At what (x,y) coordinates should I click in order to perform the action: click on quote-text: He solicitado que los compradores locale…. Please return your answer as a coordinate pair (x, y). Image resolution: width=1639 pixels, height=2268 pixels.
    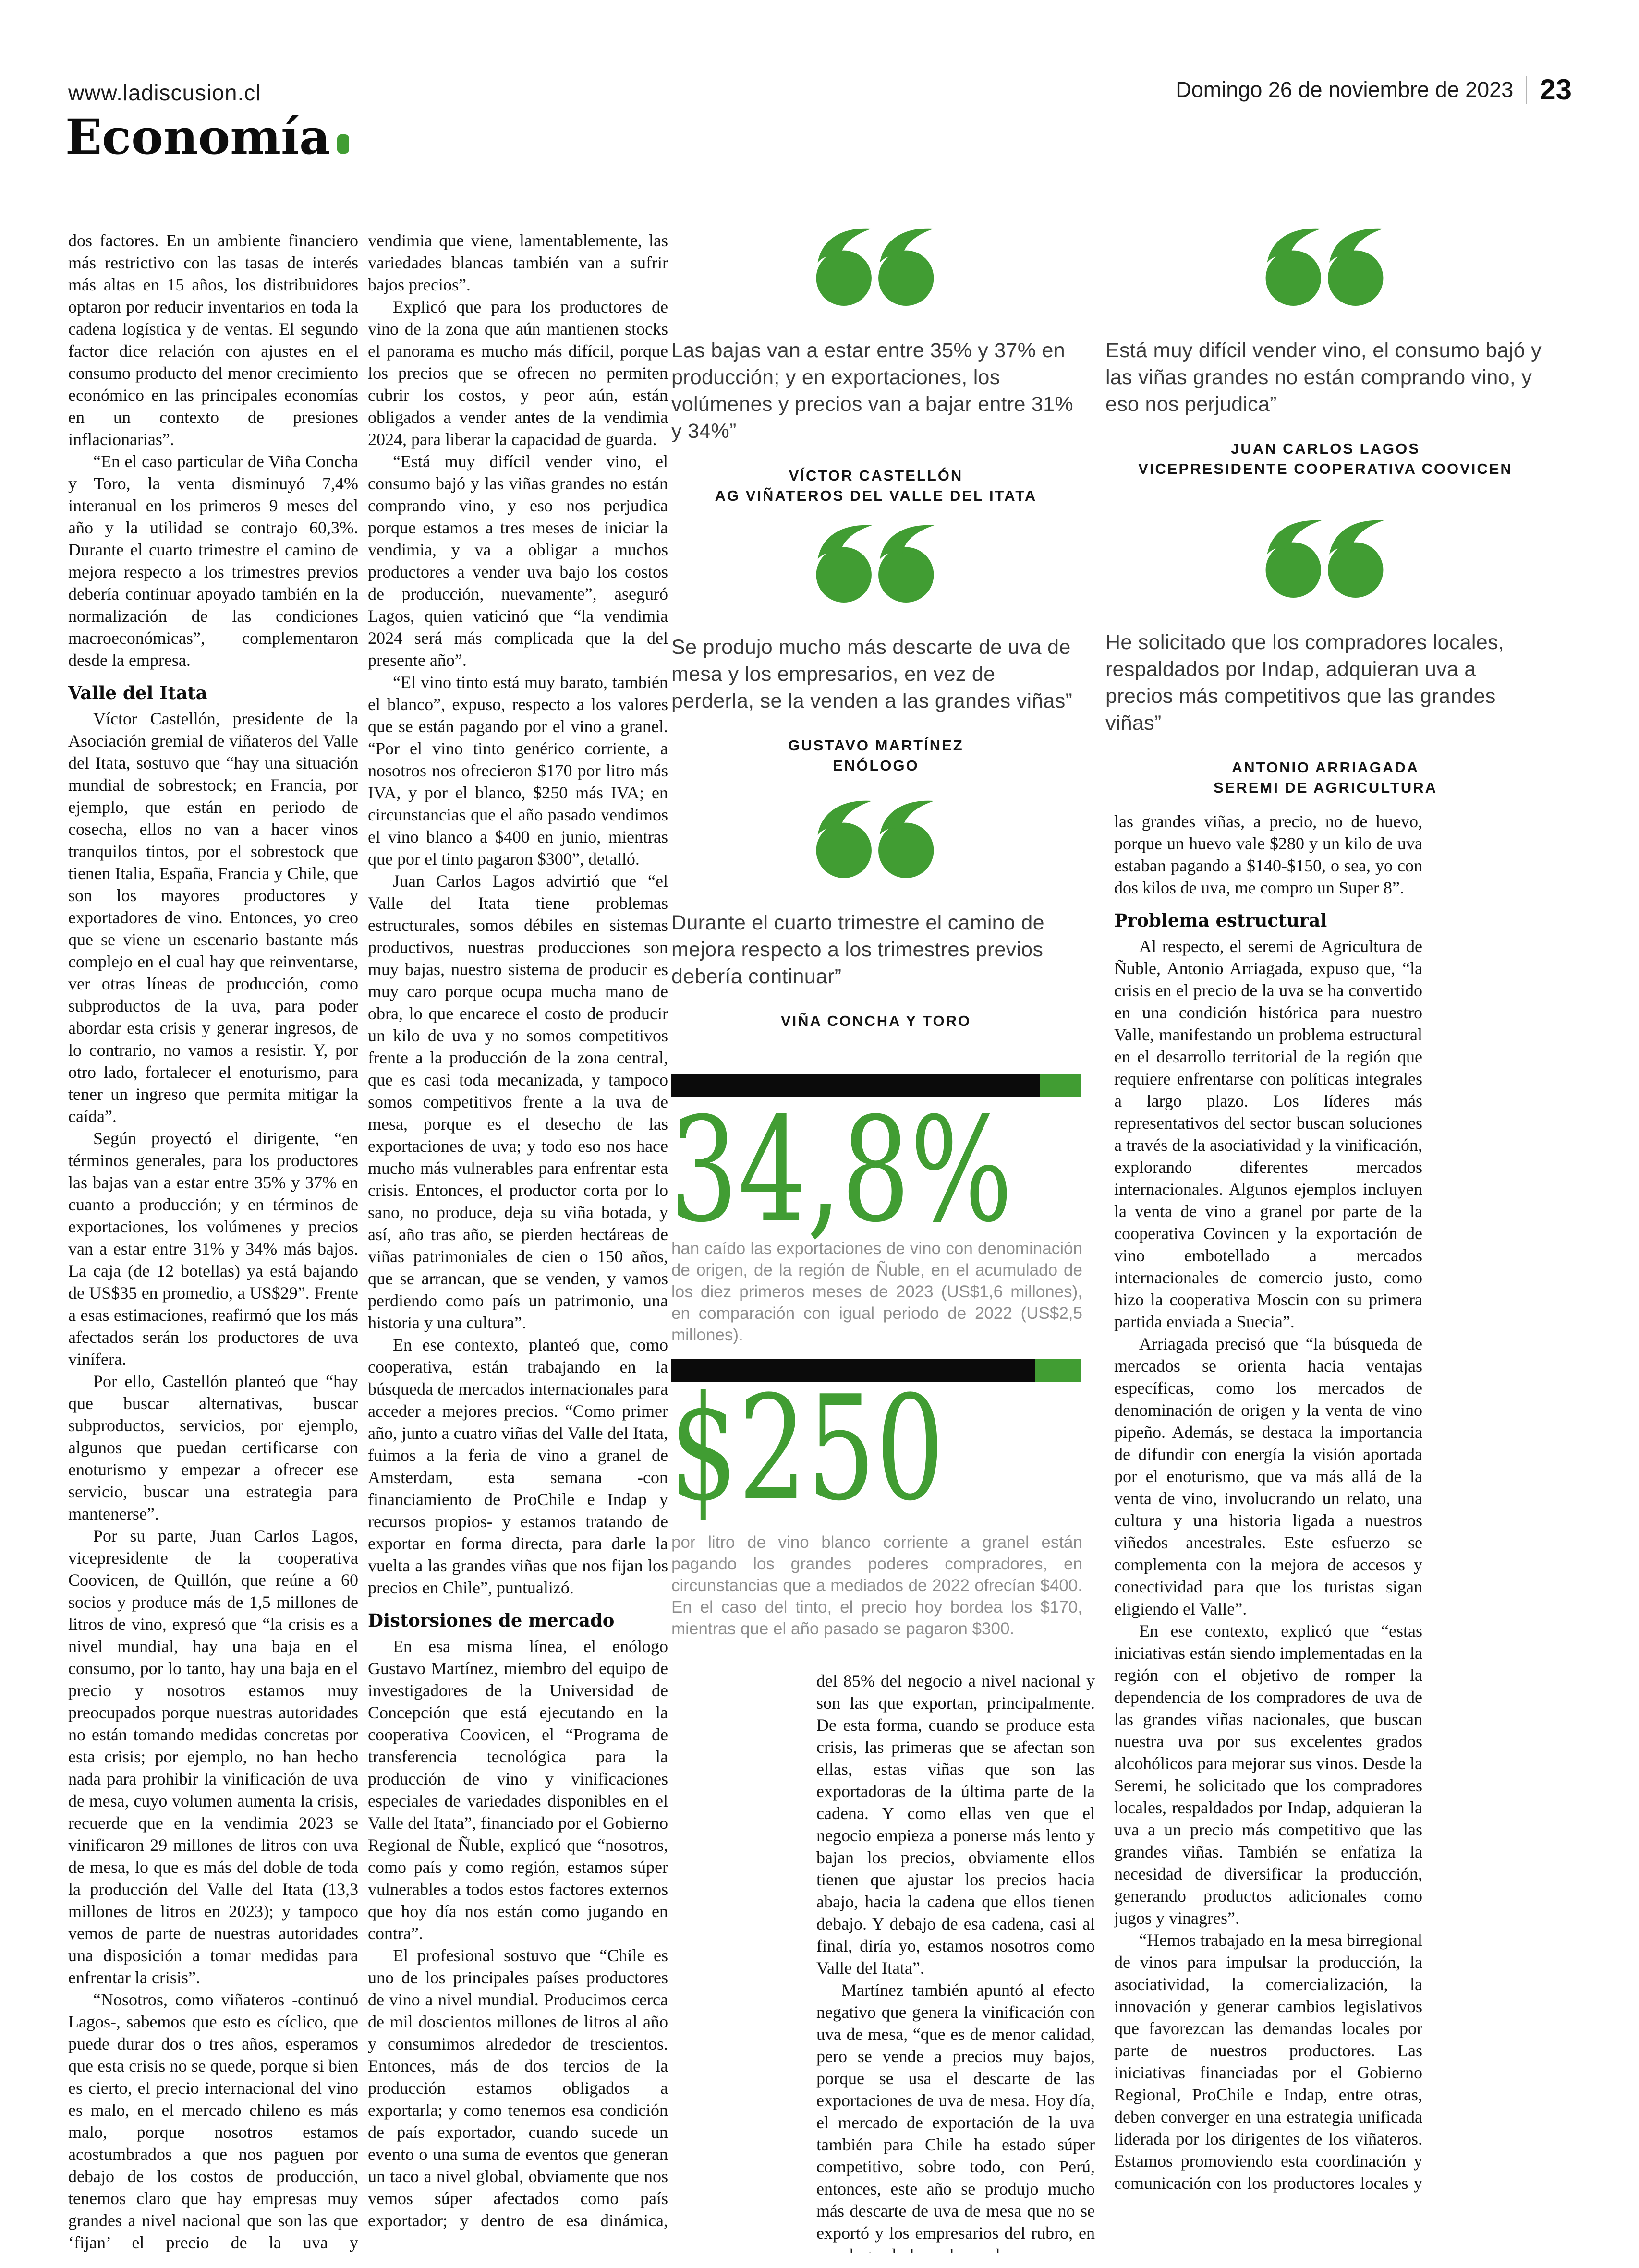
    Looking at the image, I should click on (1305, 683).